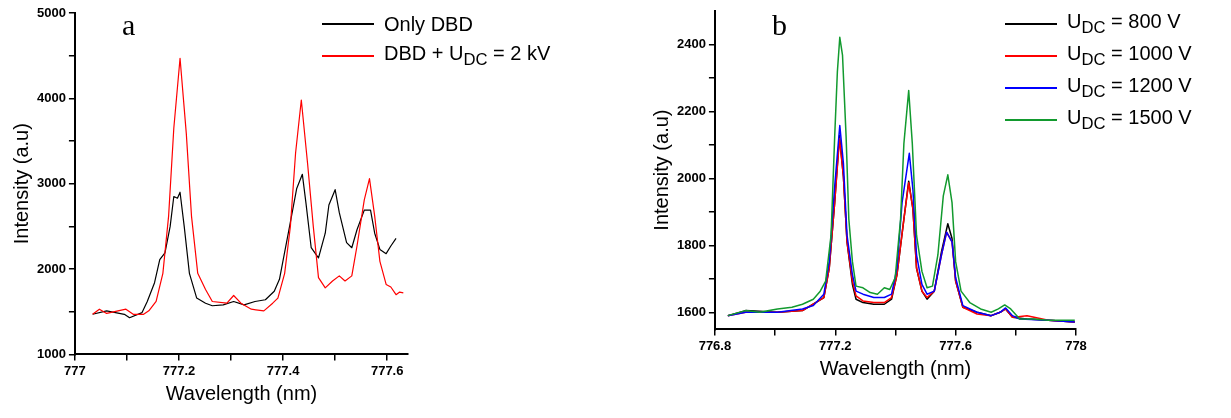 The height and width of the screenshot is (418, 1231). Describe the element at coordinates (428, 24) in the screenshot. I see `legend-label: Only DBD` at that location.